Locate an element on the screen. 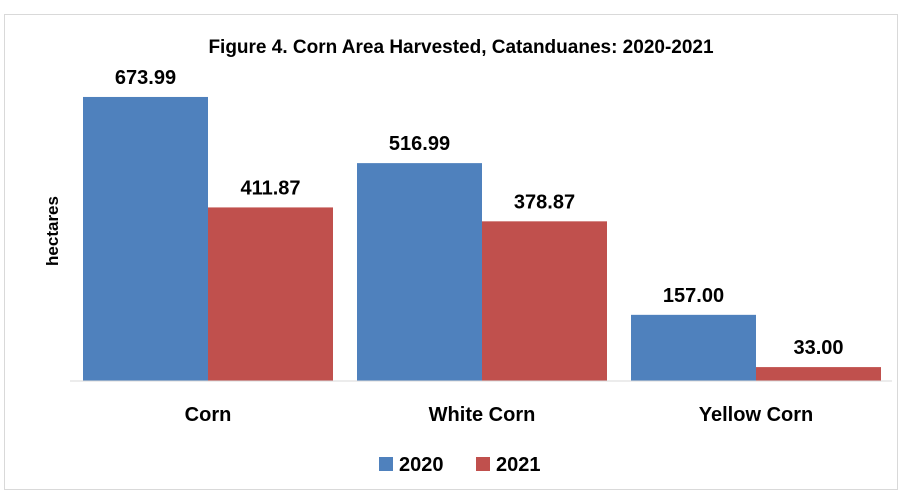  value-label-2020-white-corn: 516.99 is located at coordinates (419, 144).